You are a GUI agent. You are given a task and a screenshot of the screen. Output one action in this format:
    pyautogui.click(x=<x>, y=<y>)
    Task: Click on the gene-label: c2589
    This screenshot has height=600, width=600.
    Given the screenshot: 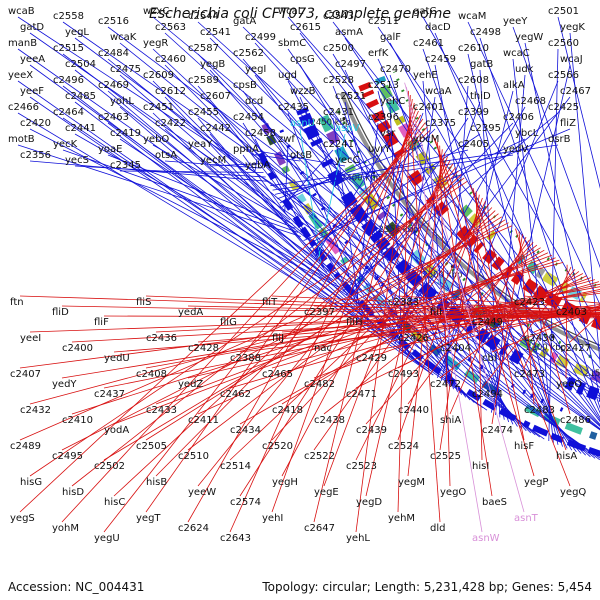 What is the action you would take?
    pyautogui.click(x=203, y=80)
    